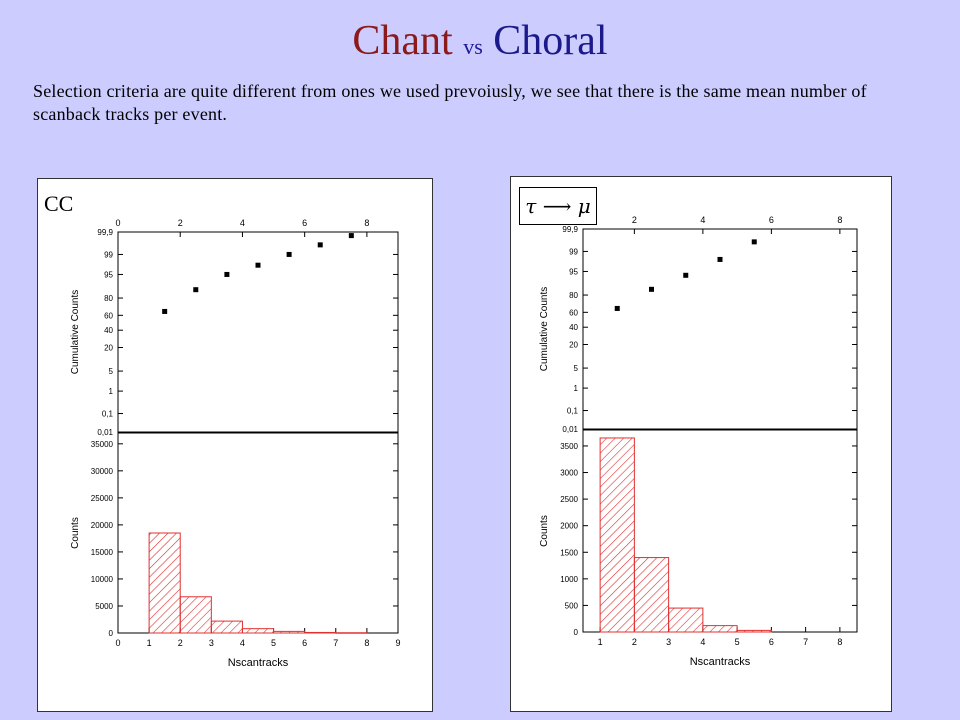  What do you see at coordinates (304, 643) in the screenshot?
I see `left-hist-xtick-label: 6` at bounding box center [304, 643].